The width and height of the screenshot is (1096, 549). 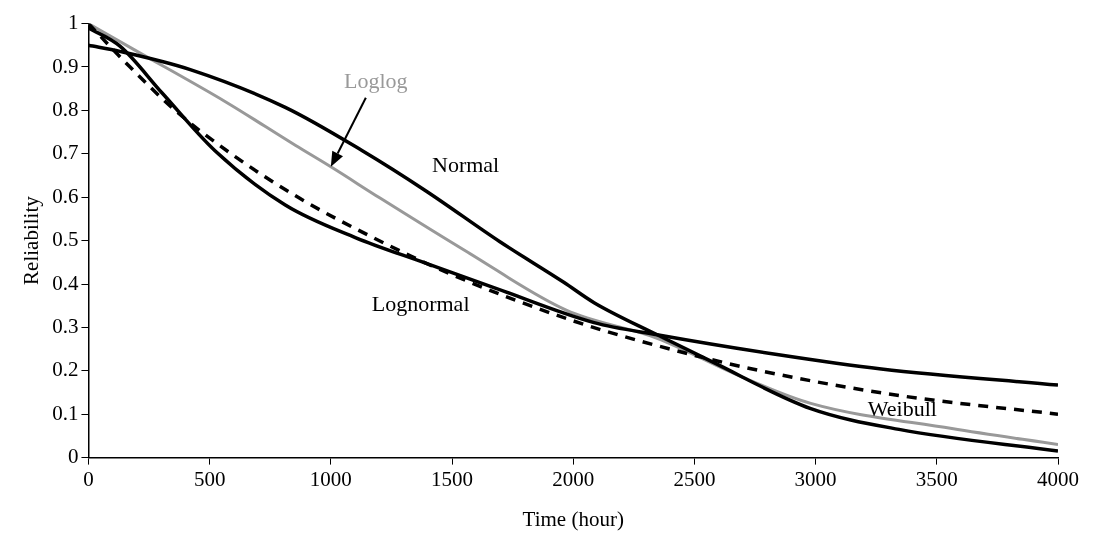 I want to click on x-tick-label: 1000, so click(x=330, y=478).